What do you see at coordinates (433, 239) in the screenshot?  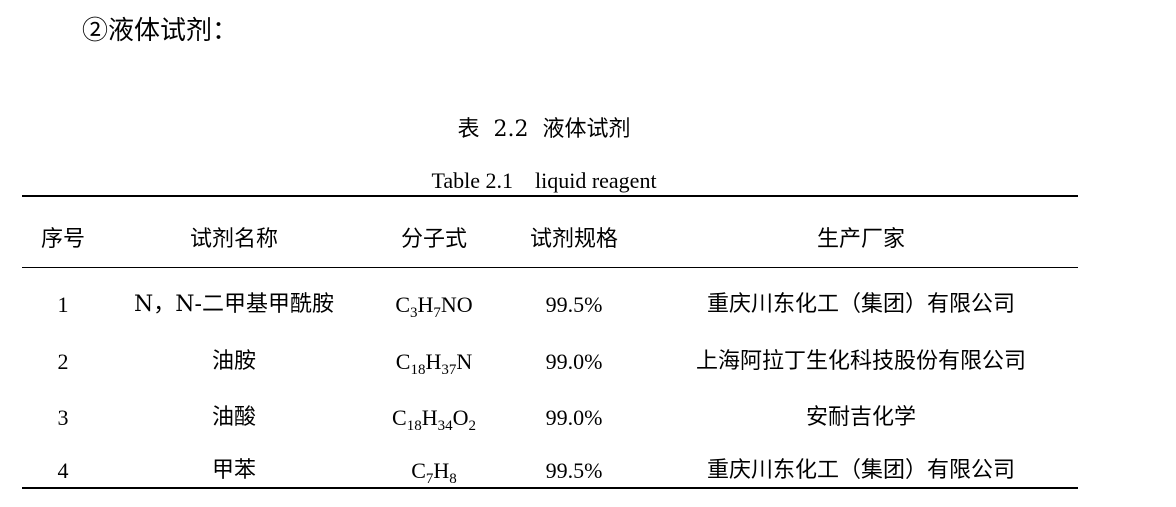 I see `header-formula: 分子式` at bounding box center [433, 239].